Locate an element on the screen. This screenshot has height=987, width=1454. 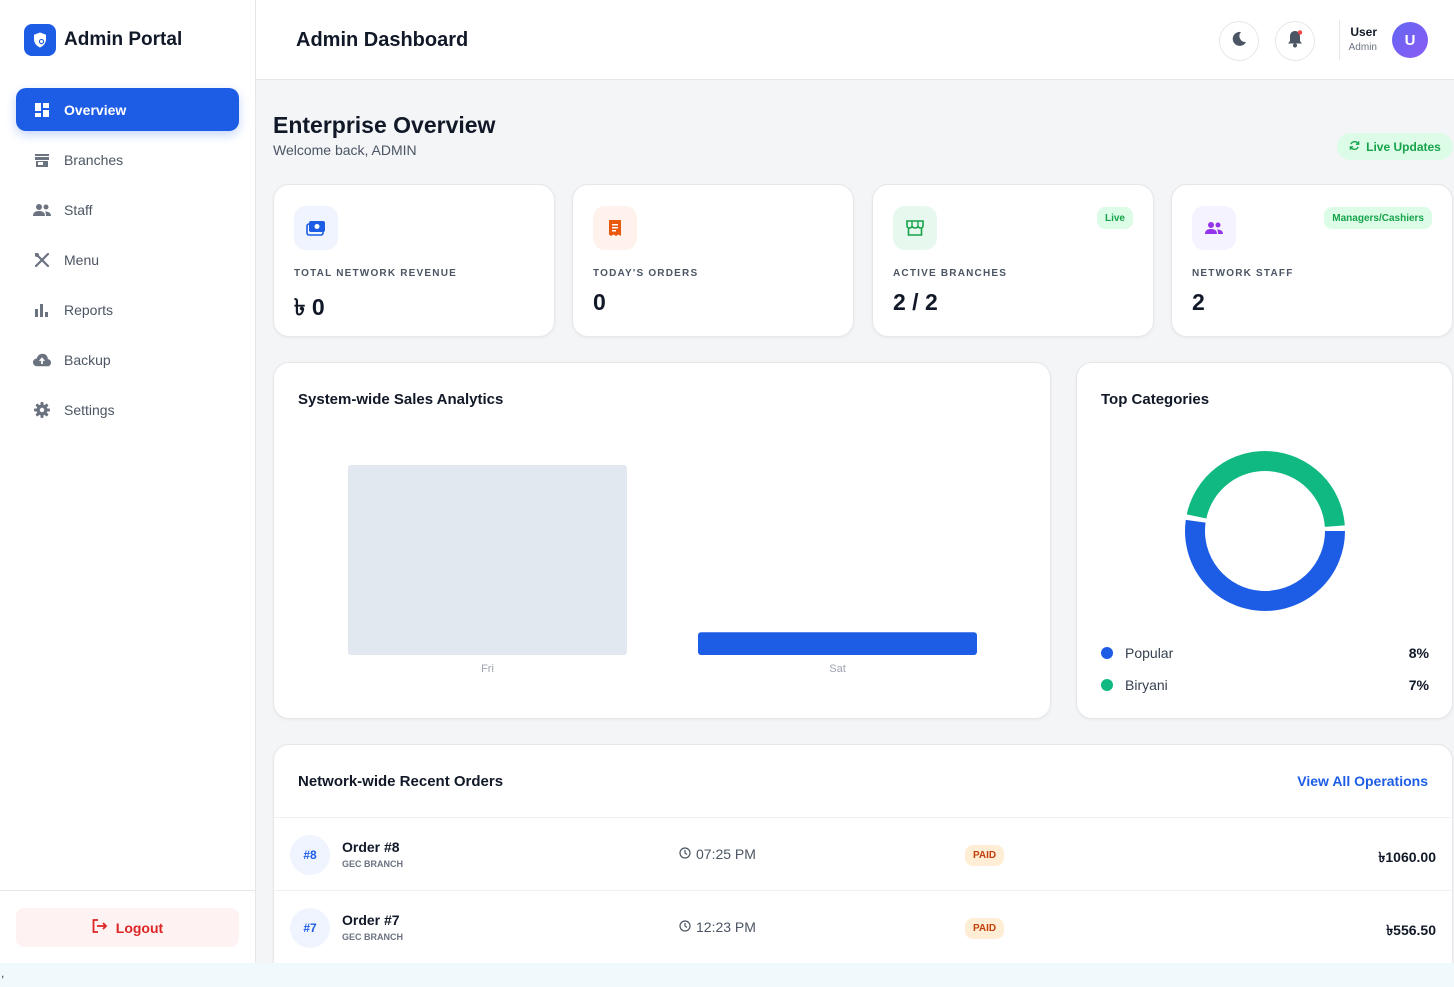
order-name: Order #7 is located at coordinates (371, 920).